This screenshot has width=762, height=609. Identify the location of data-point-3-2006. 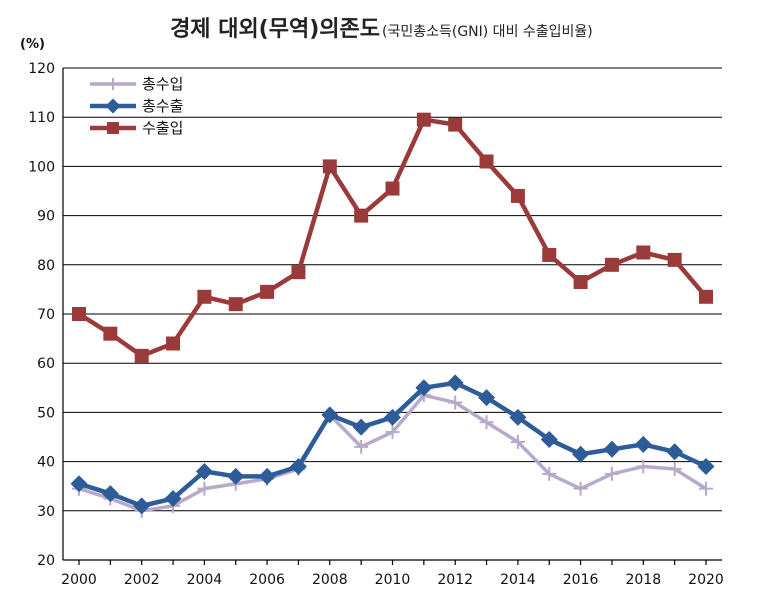
(267, 291).